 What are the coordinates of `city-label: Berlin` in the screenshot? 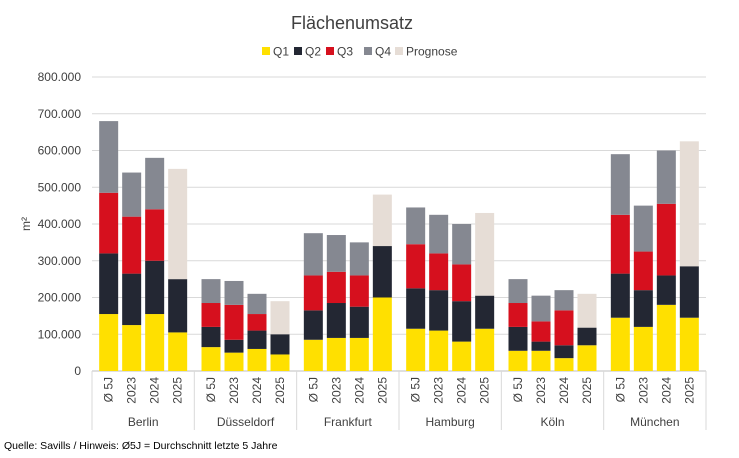 It's located at (143, 422).